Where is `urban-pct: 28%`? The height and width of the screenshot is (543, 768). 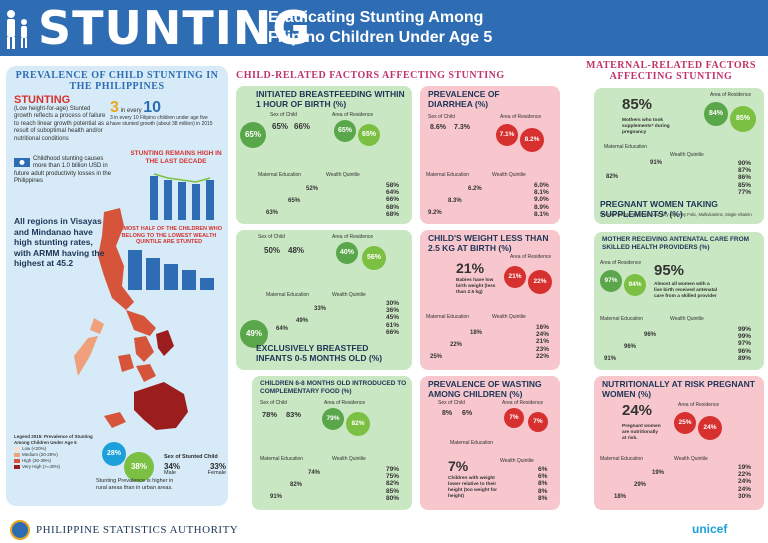
urban-pct: 28% is located at coordinates (114, 454).